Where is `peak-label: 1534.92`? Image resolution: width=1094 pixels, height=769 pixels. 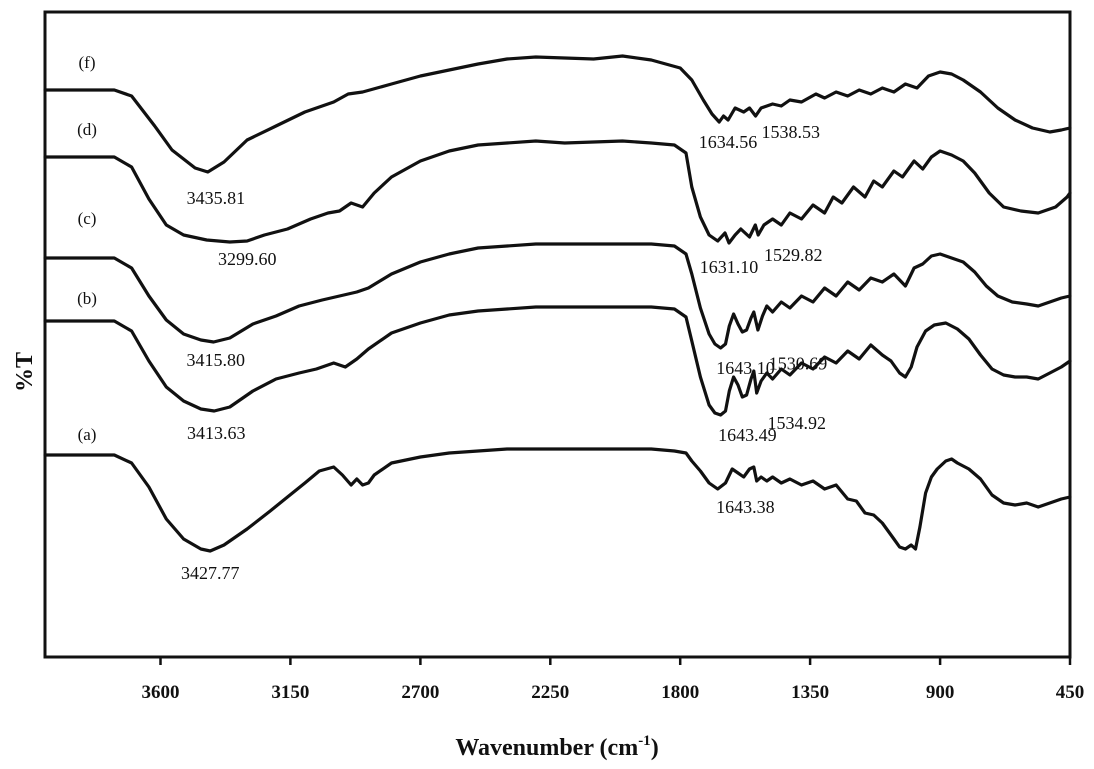 peak-label: 1534.92 is located at coordinates (796, 423).